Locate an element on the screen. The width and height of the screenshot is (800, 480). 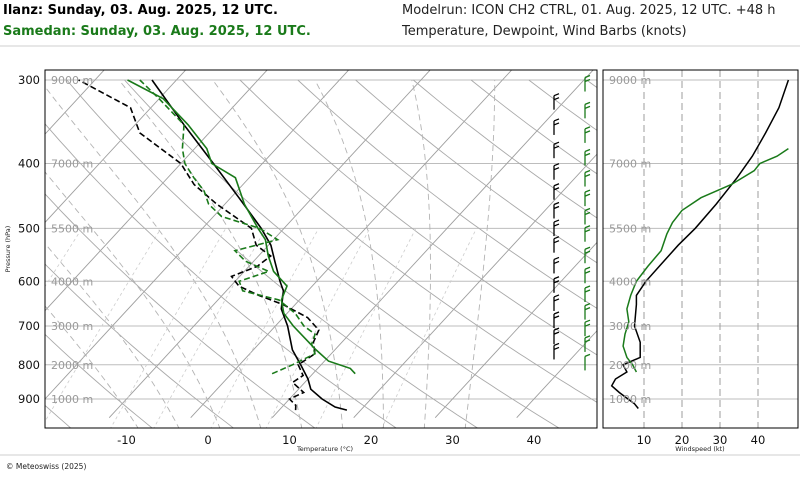
windspeed-tick-label: 30 is located at coordinates (720, 440).